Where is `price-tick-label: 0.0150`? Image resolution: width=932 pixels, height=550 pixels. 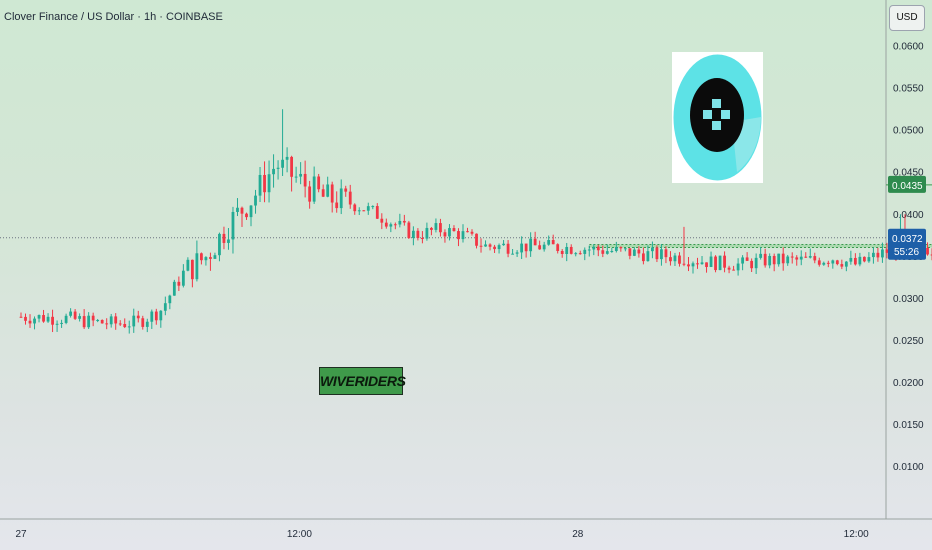
price-tick-label: 0.0150 is located at coordinates (908, 425).